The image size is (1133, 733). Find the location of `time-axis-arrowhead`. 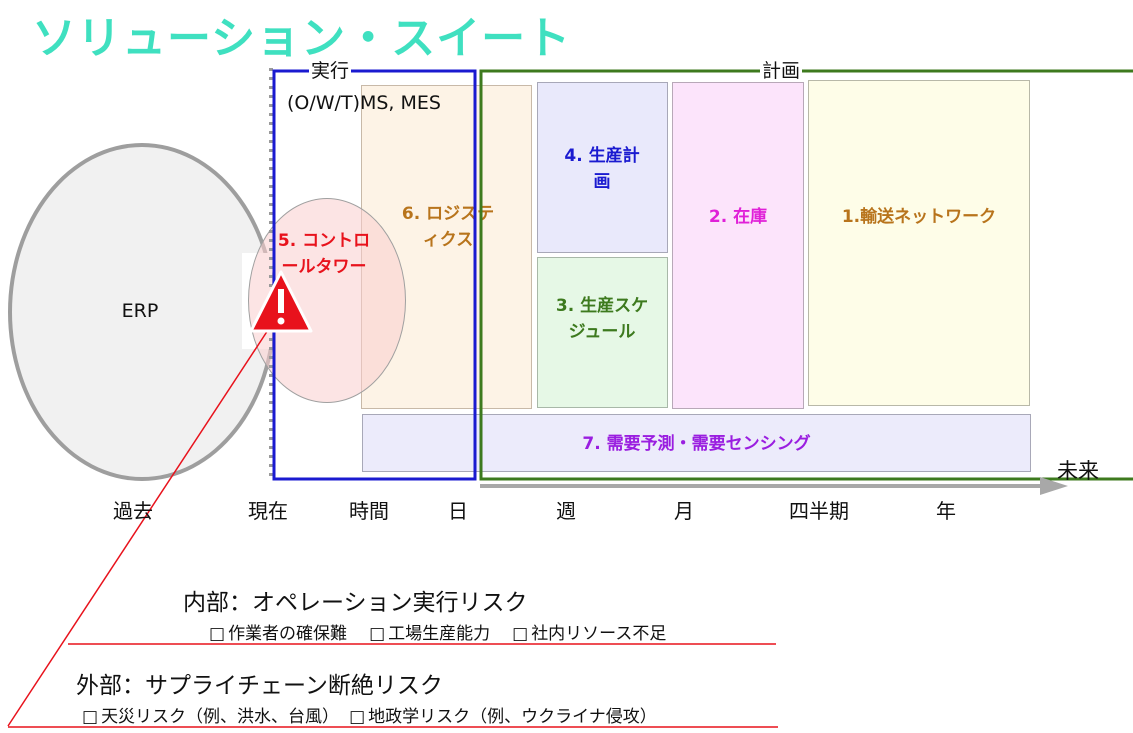

time-axis-arrowhead is located at coordinates (1054, 486).